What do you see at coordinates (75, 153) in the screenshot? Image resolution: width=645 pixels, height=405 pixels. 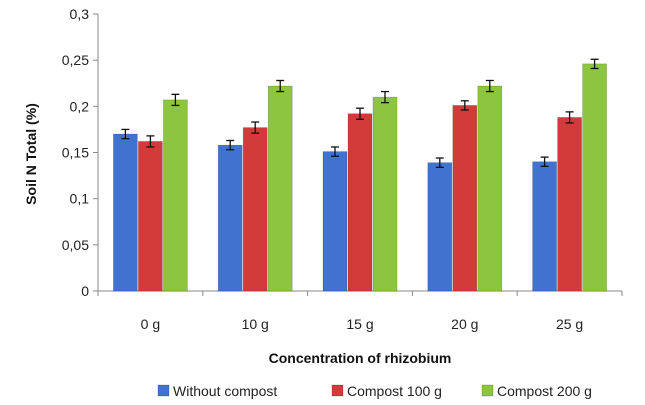 I see `y-tick-label: 0,15` at bounding box center [75, 153].